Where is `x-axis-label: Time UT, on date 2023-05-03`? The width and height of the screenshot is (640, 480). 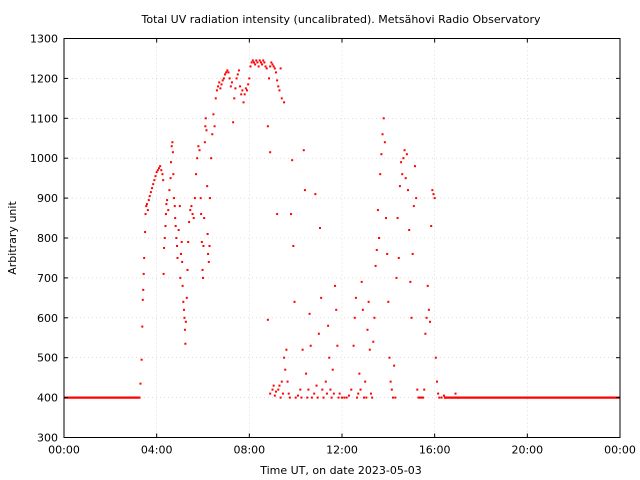 x-axis-label: Time UT, on date 2023-05-03 is located at coordinates (340, 470).